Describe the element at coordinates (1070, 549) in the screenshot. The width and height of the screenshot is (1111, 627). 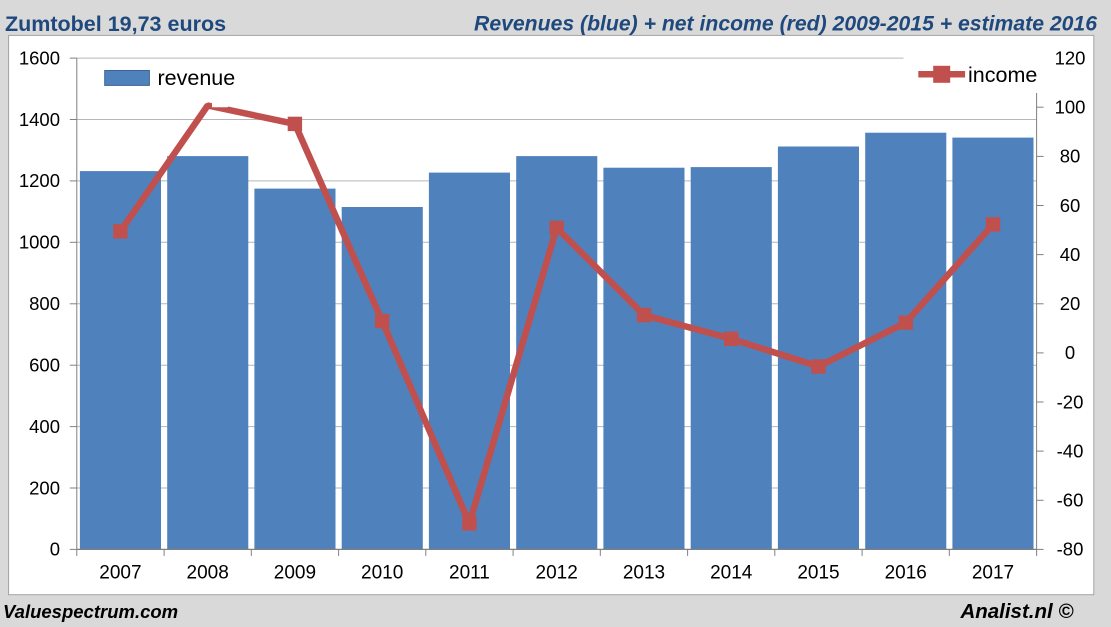
I see `svg-text: -80` at that location.